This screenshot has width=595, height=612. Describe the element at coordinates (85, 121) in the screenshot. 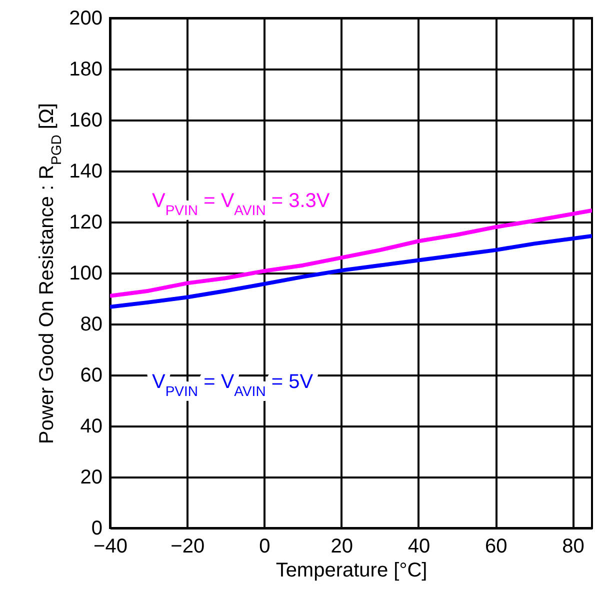

I see `y-tick-label: 160` at that location.